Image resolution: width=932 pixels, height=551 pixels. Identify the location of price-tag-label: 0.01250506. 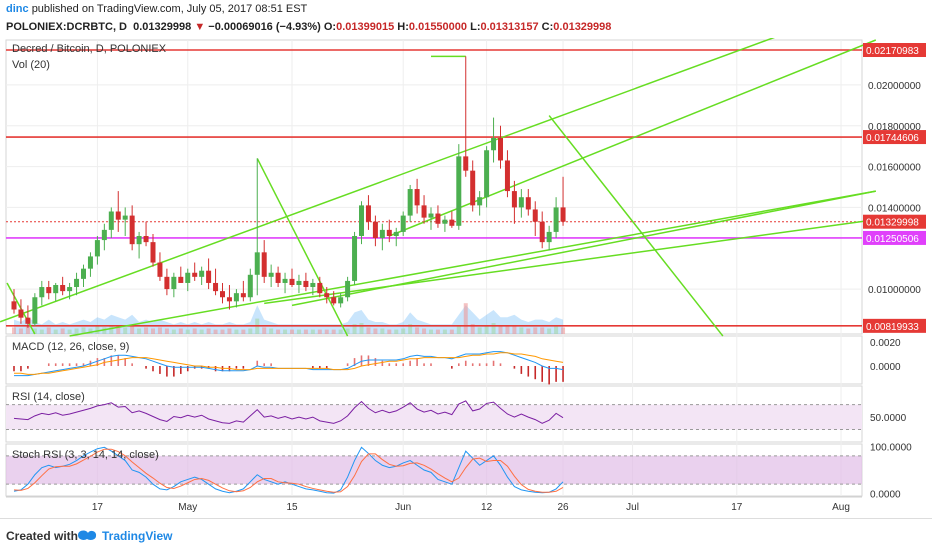
(892, 239).